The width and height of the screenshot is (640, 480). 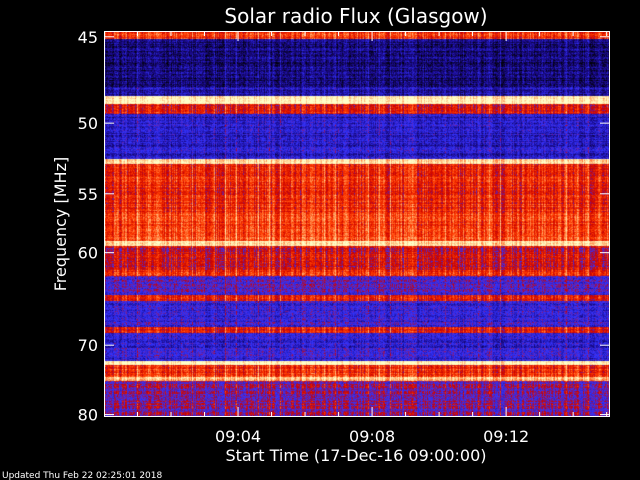 I want to click on y-tick-label: 60, so click(x=88, y=253).